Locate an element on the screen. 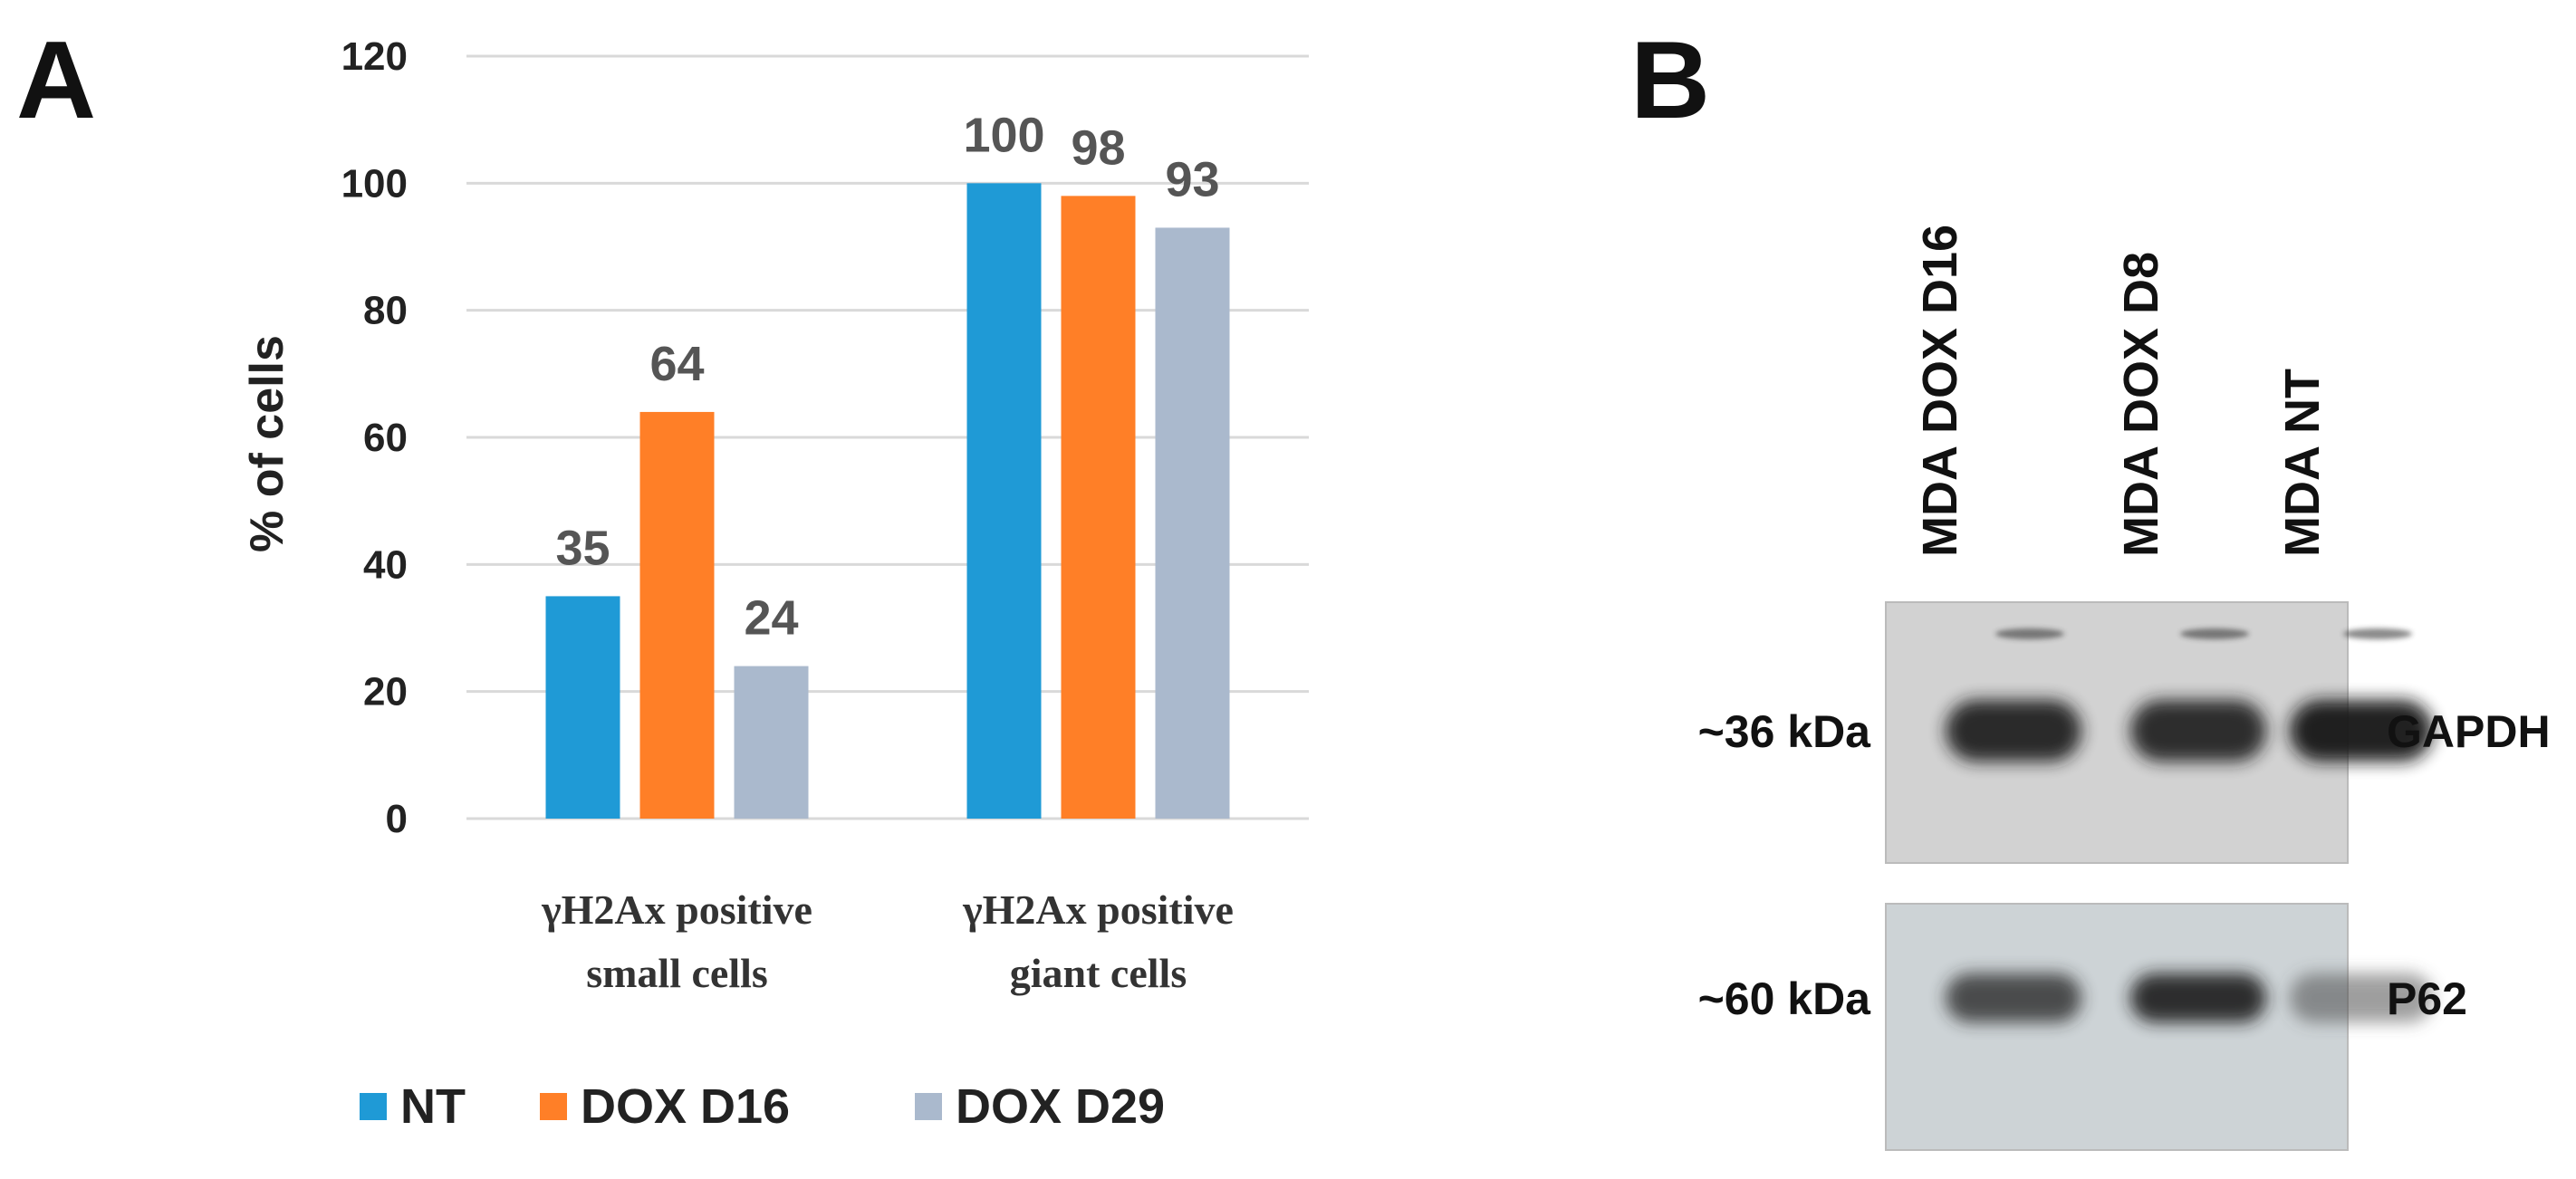  category-label: giant cells is located at coordinates (1098, 973).